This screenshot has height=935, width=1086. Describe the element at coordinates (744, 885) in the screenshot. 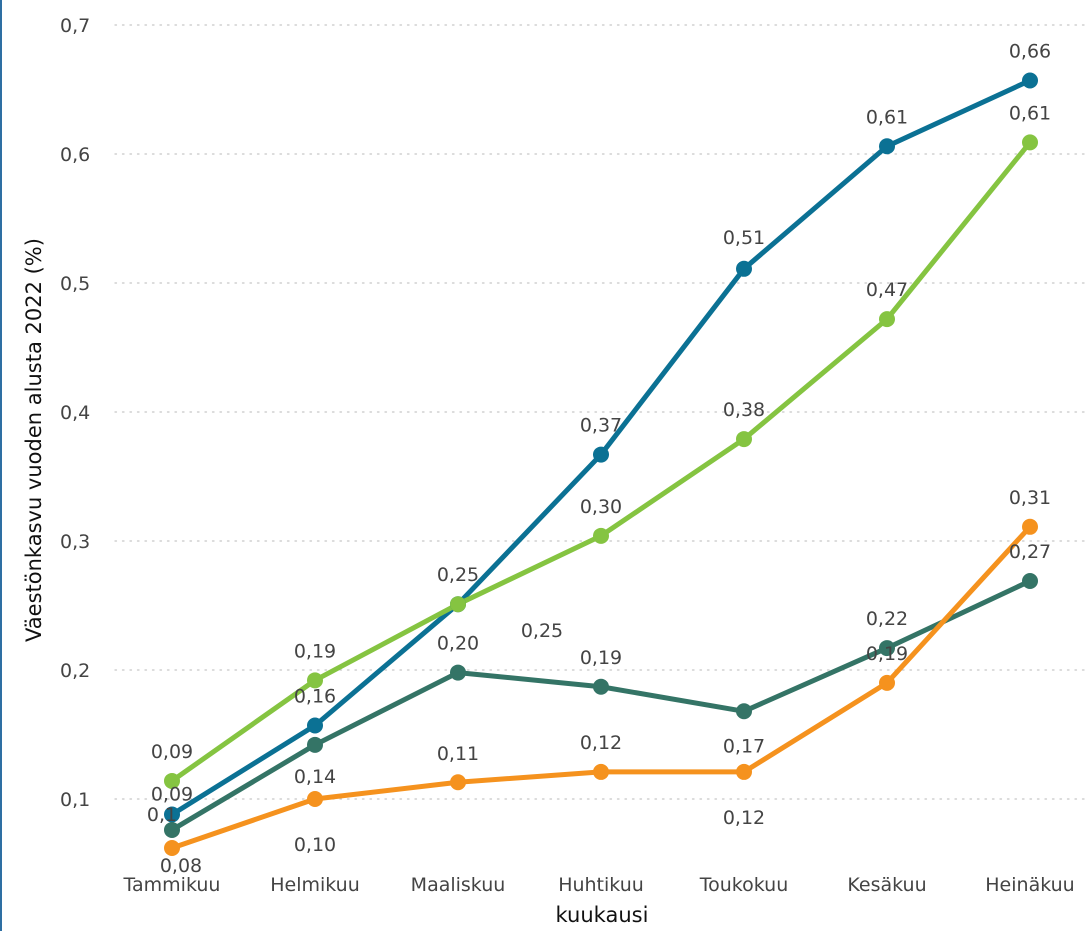

I see `x-tick-label: Toukokuu` at that location.